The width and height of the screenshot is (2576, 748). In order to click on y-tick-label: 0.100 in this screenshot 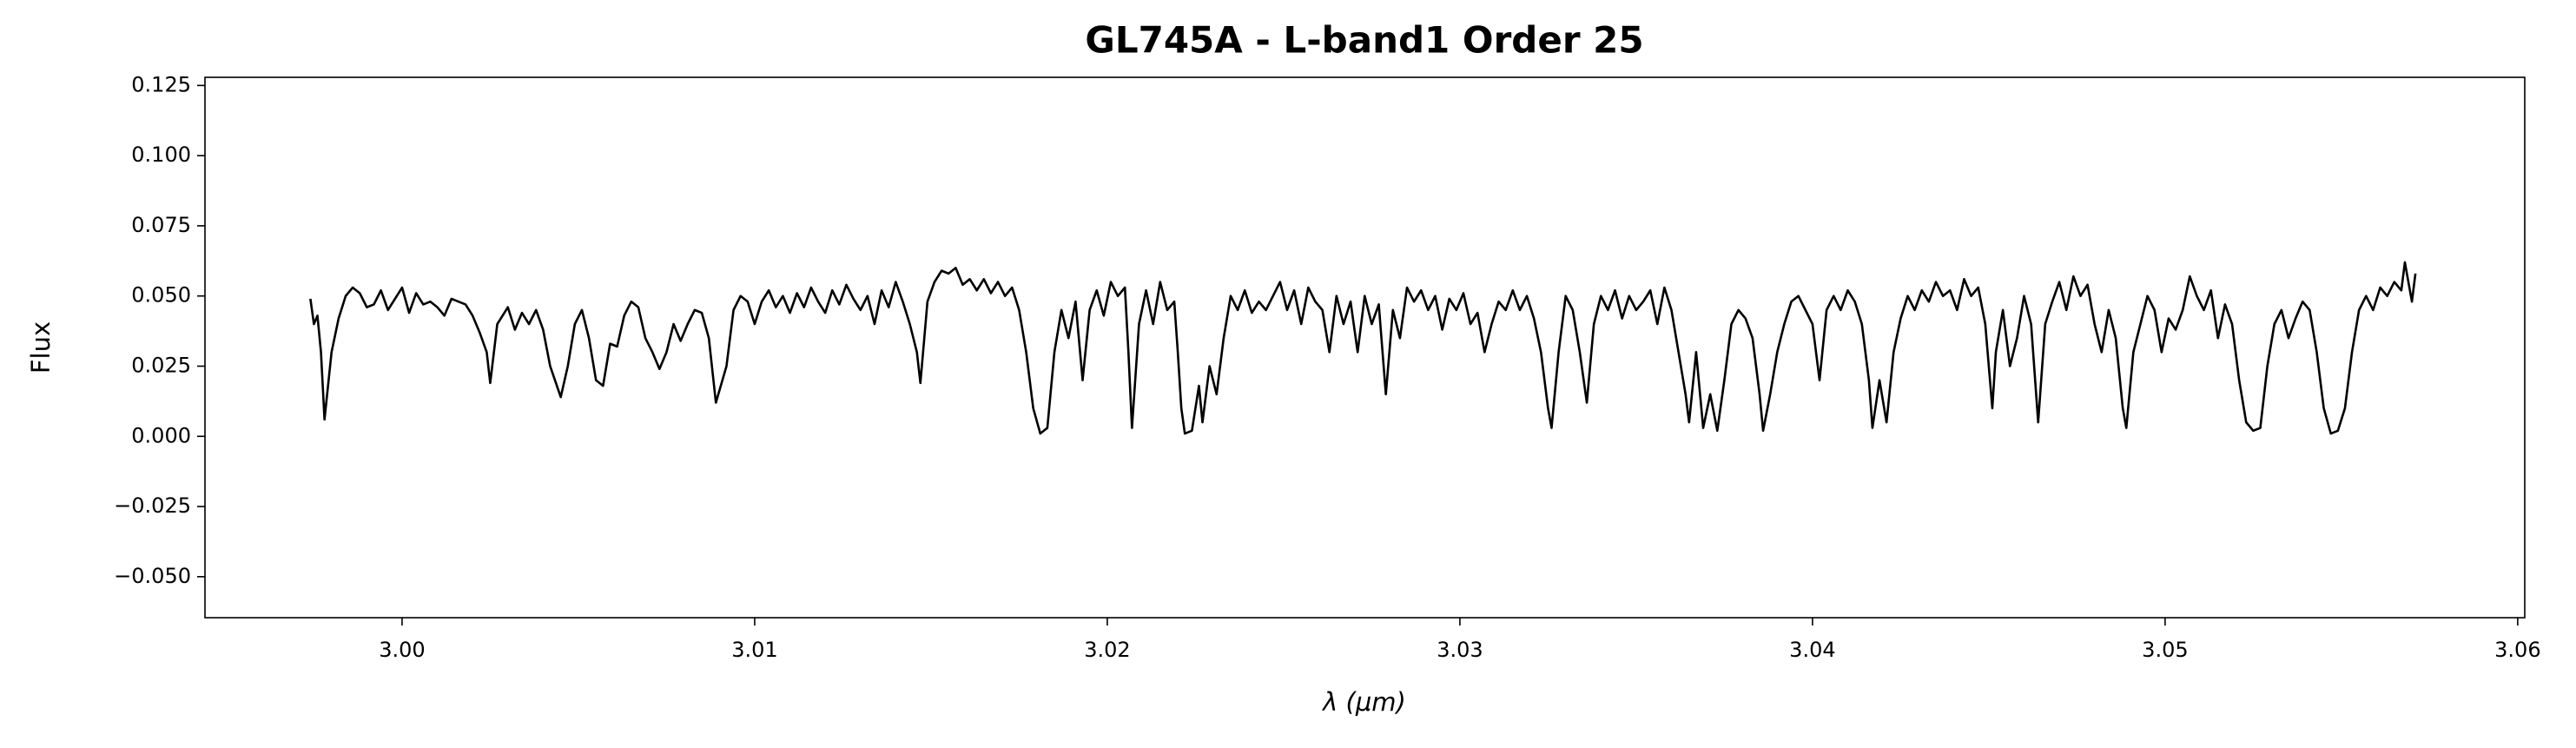, I will do `click(161, 154)`.